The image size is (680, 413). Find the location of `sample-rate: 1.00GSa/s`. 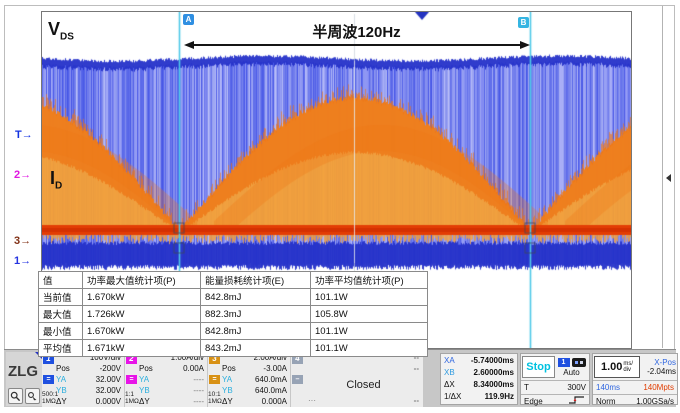

sample-rate: 1.00GSa/s is located at coordinates (655, 401).